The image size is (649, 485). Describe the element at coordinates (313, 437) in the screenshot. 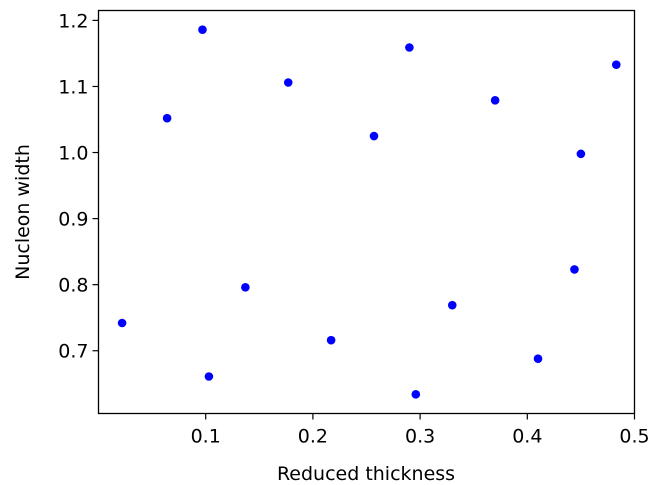

I see `x-tick-label: 0.2` at that location.